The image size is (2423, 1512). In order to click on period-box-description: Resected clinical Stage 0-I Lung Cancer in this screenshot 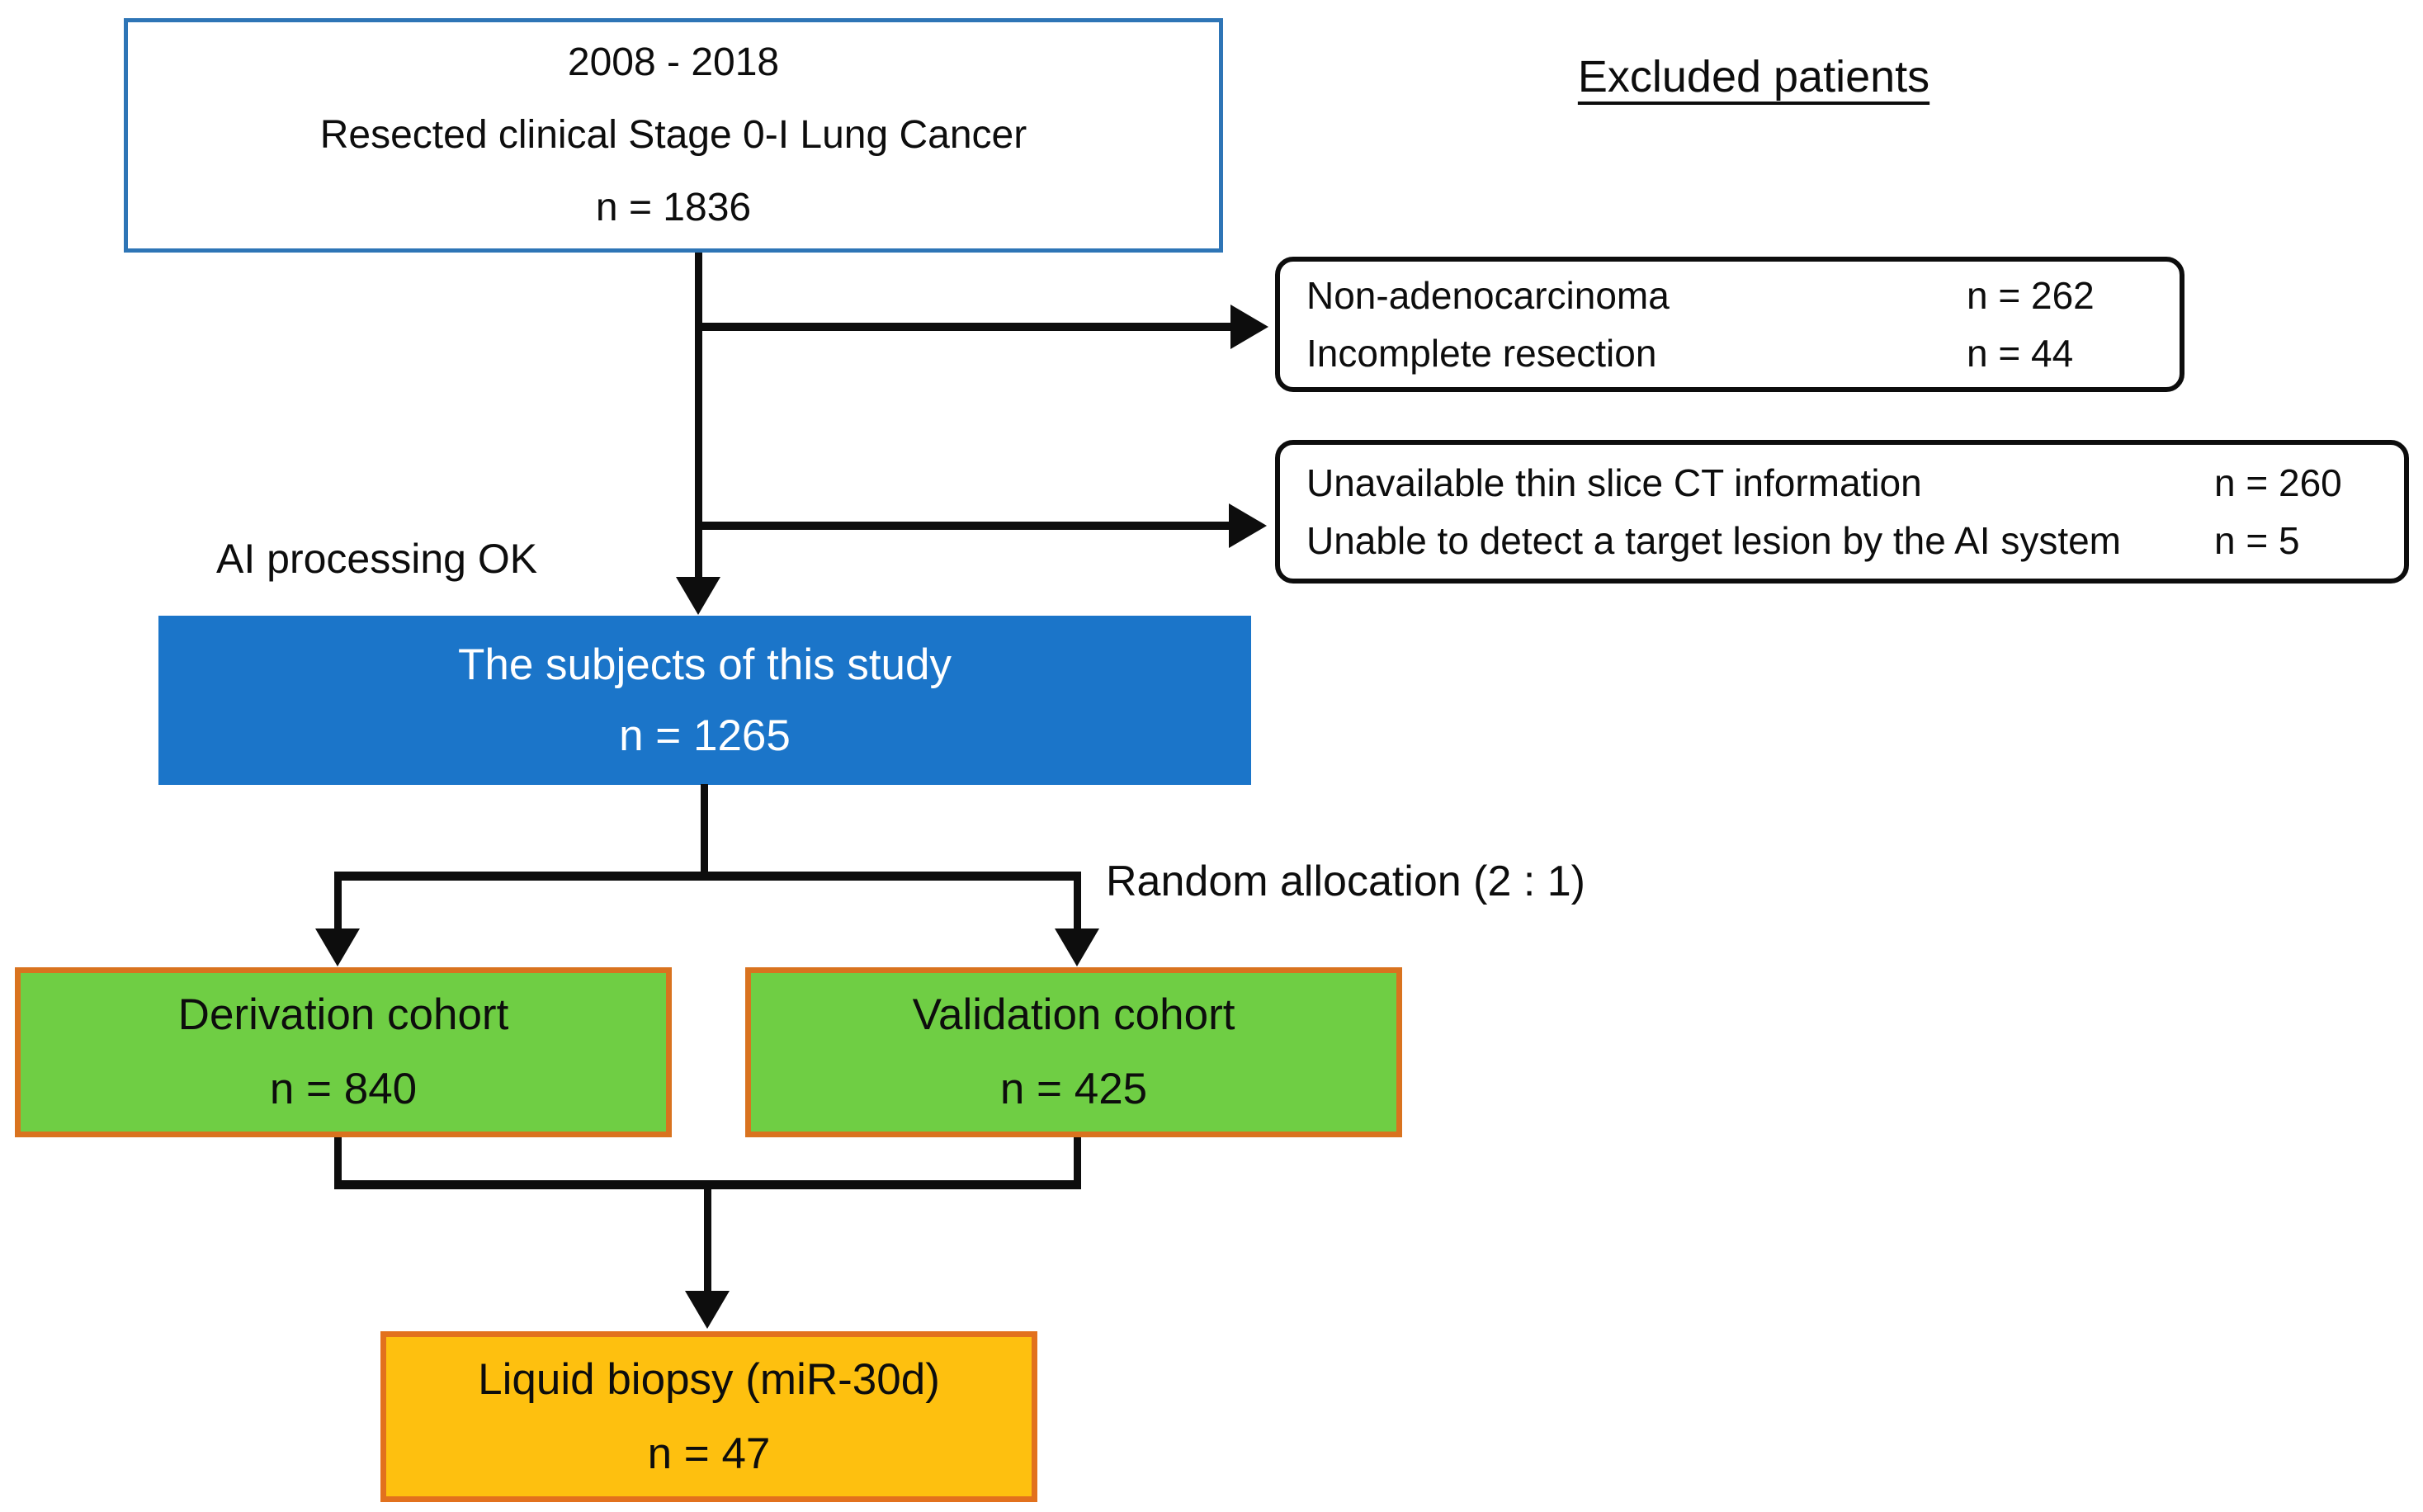, I will do `click(673, 135)`.